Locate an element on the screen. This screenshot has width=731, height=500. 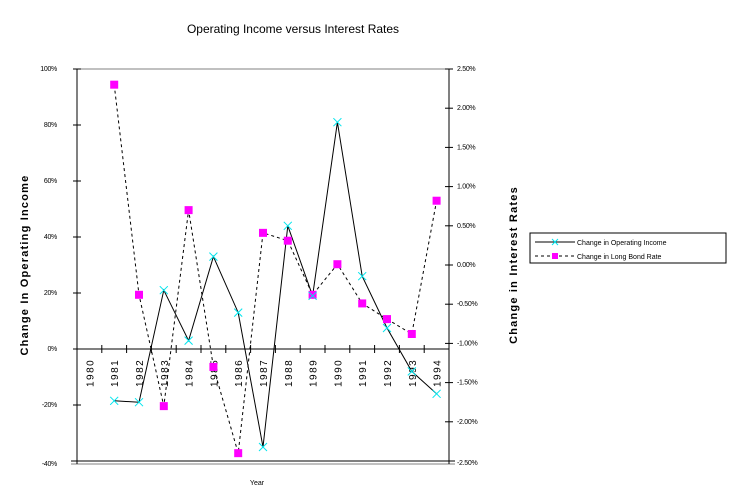
right-axis-tick-label: 1.50% is located at coordinates (466, 147).